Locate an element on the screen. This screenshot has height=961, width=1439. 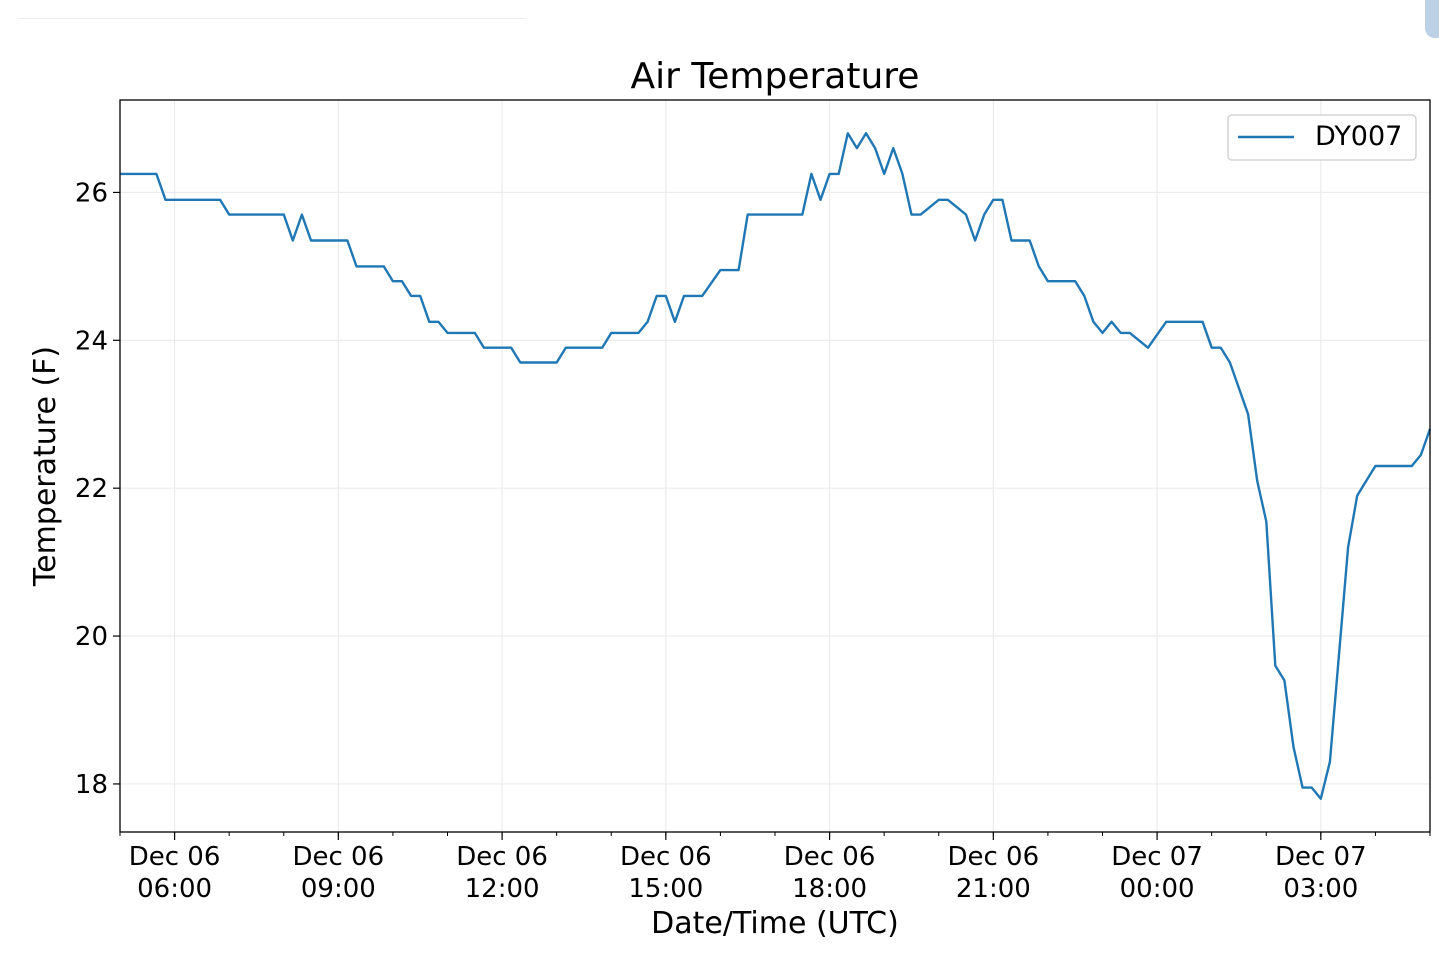
x-tick-label-time: 15:00 is located at coordinates (665, 889).